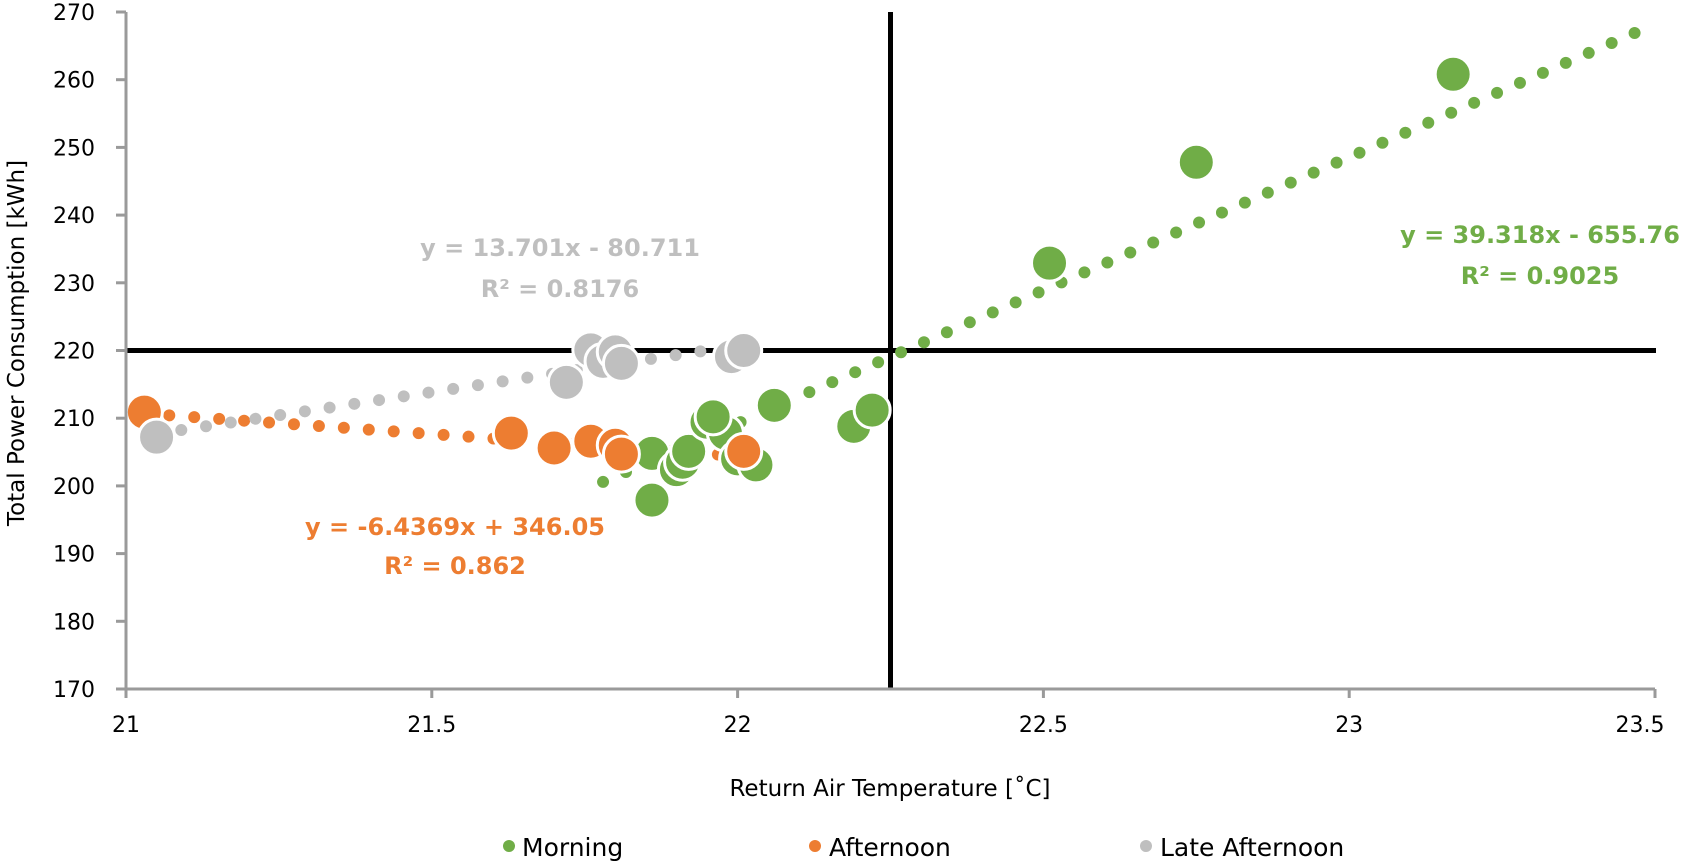  Describe the element at coordinates (455, 566) in the screenshot. I see `afternoon-r2: R² = 0.862` at that location.